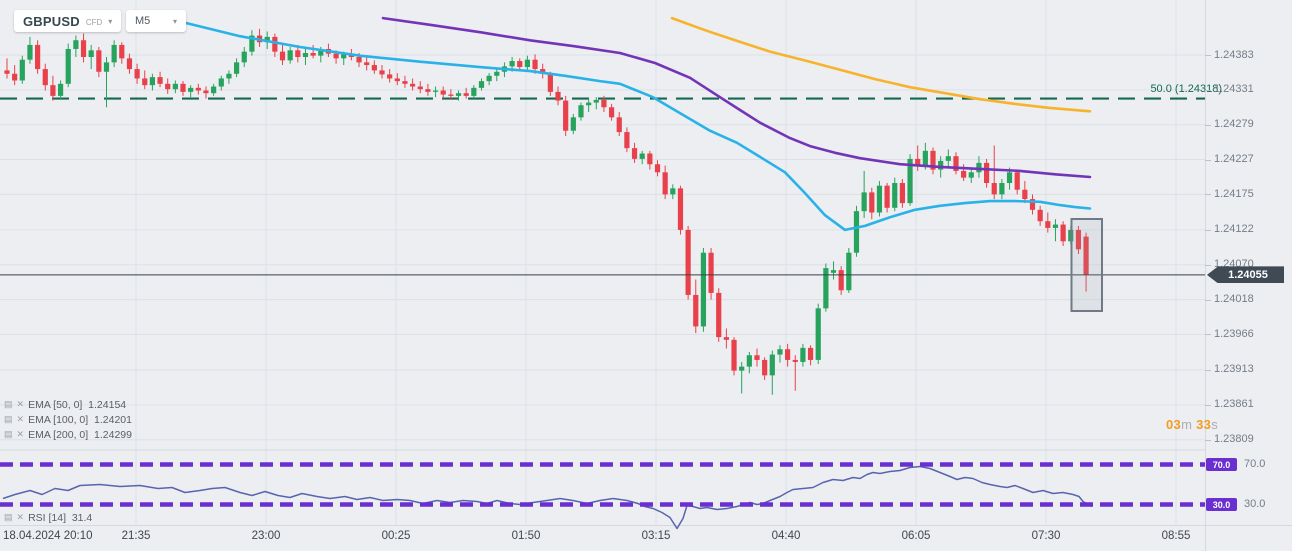 The height and width of the screenshot is (551, 1292). What do you see at coordinates (1234, 54) in the screenshot?
I see `price-axis-label: 1.24383` at bounding box center [1234, 54].